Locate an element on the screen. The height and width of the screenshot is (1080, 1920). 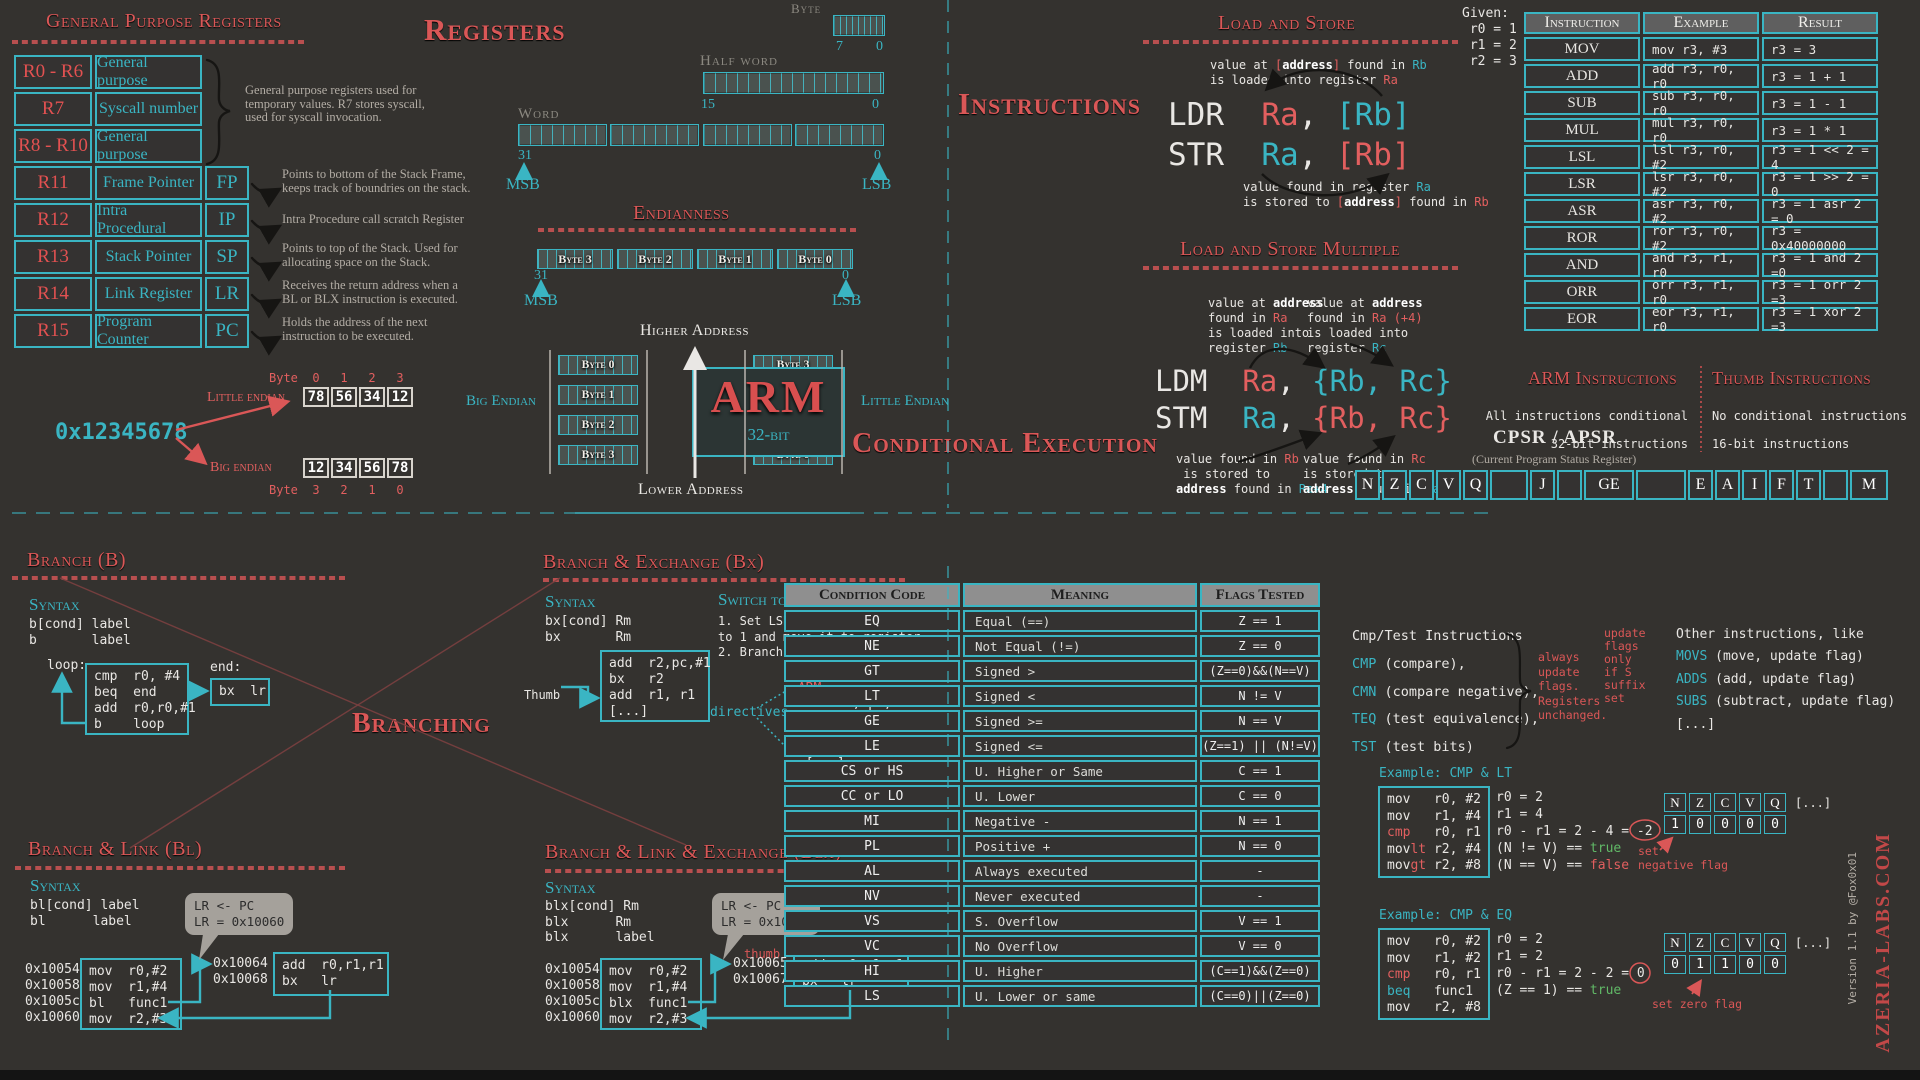
instruction-row: EOR eor r3, r1, r0 r3 = 1 xor 2 =3 is located at coordinates (1701, 319).